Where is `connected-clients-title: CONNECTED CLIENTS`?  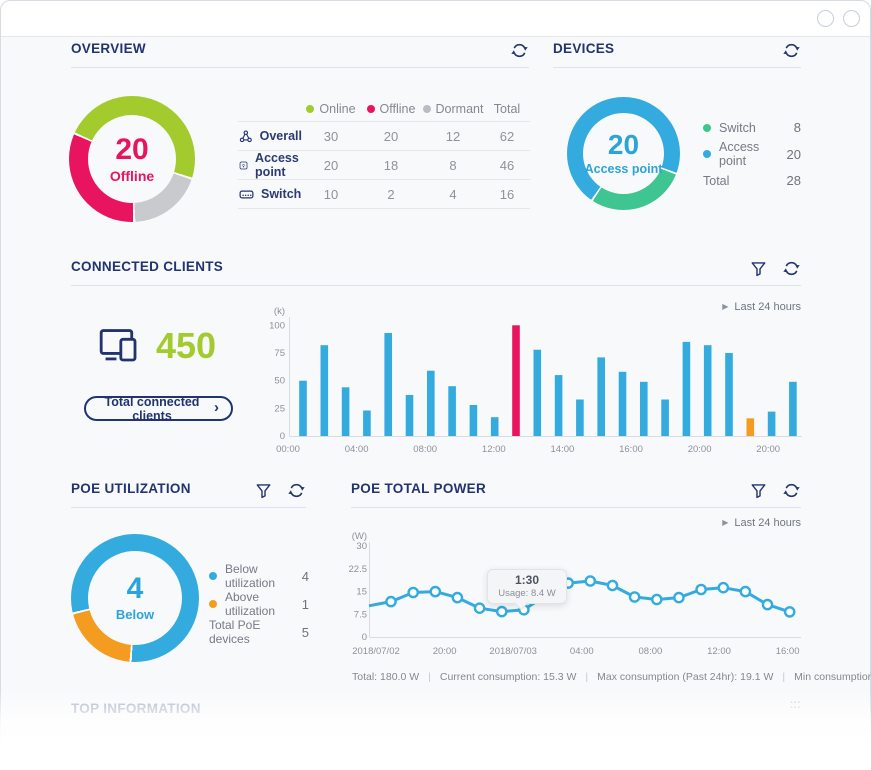 connected-clients-title: CONNECTED CLIENTS is located at coordinates (147, 266).